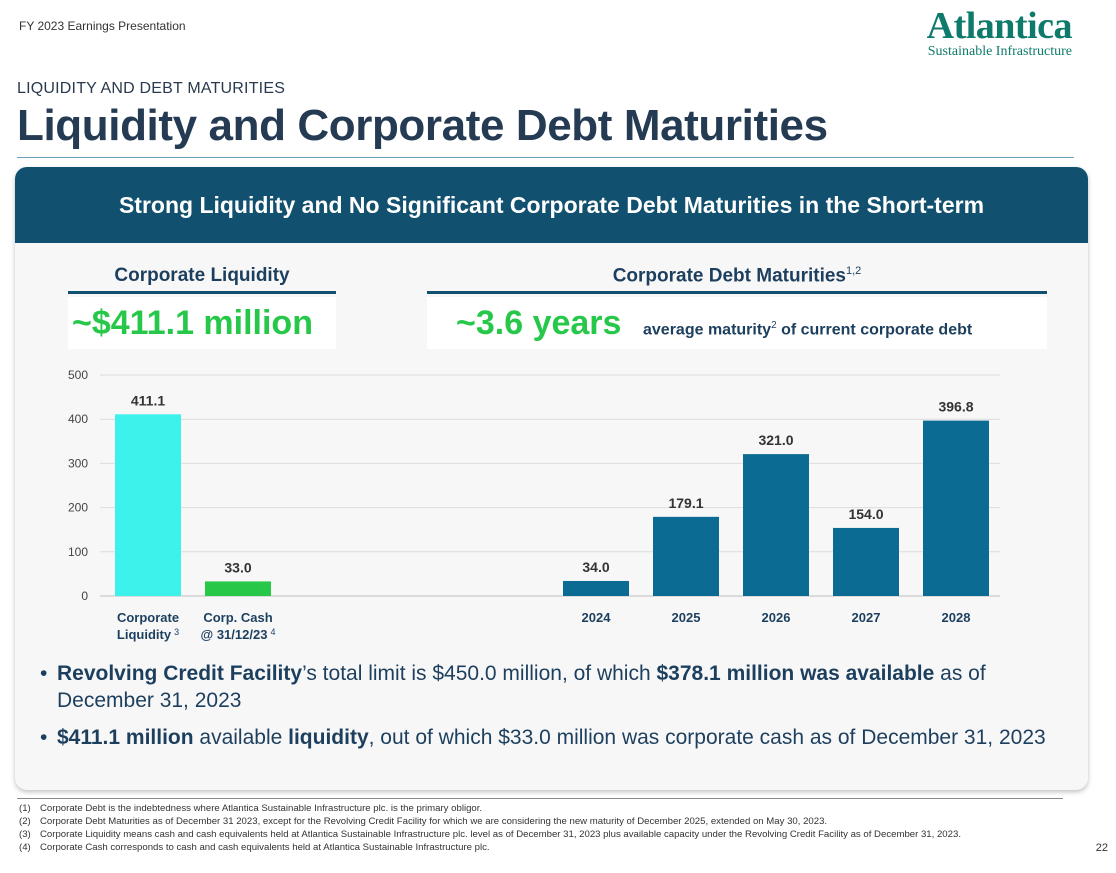  What do you see at coordinates (238, 634) in the screenshot?
I see `x-tick-label: @ 31/12/23 4` at bounding box center [238, 634].